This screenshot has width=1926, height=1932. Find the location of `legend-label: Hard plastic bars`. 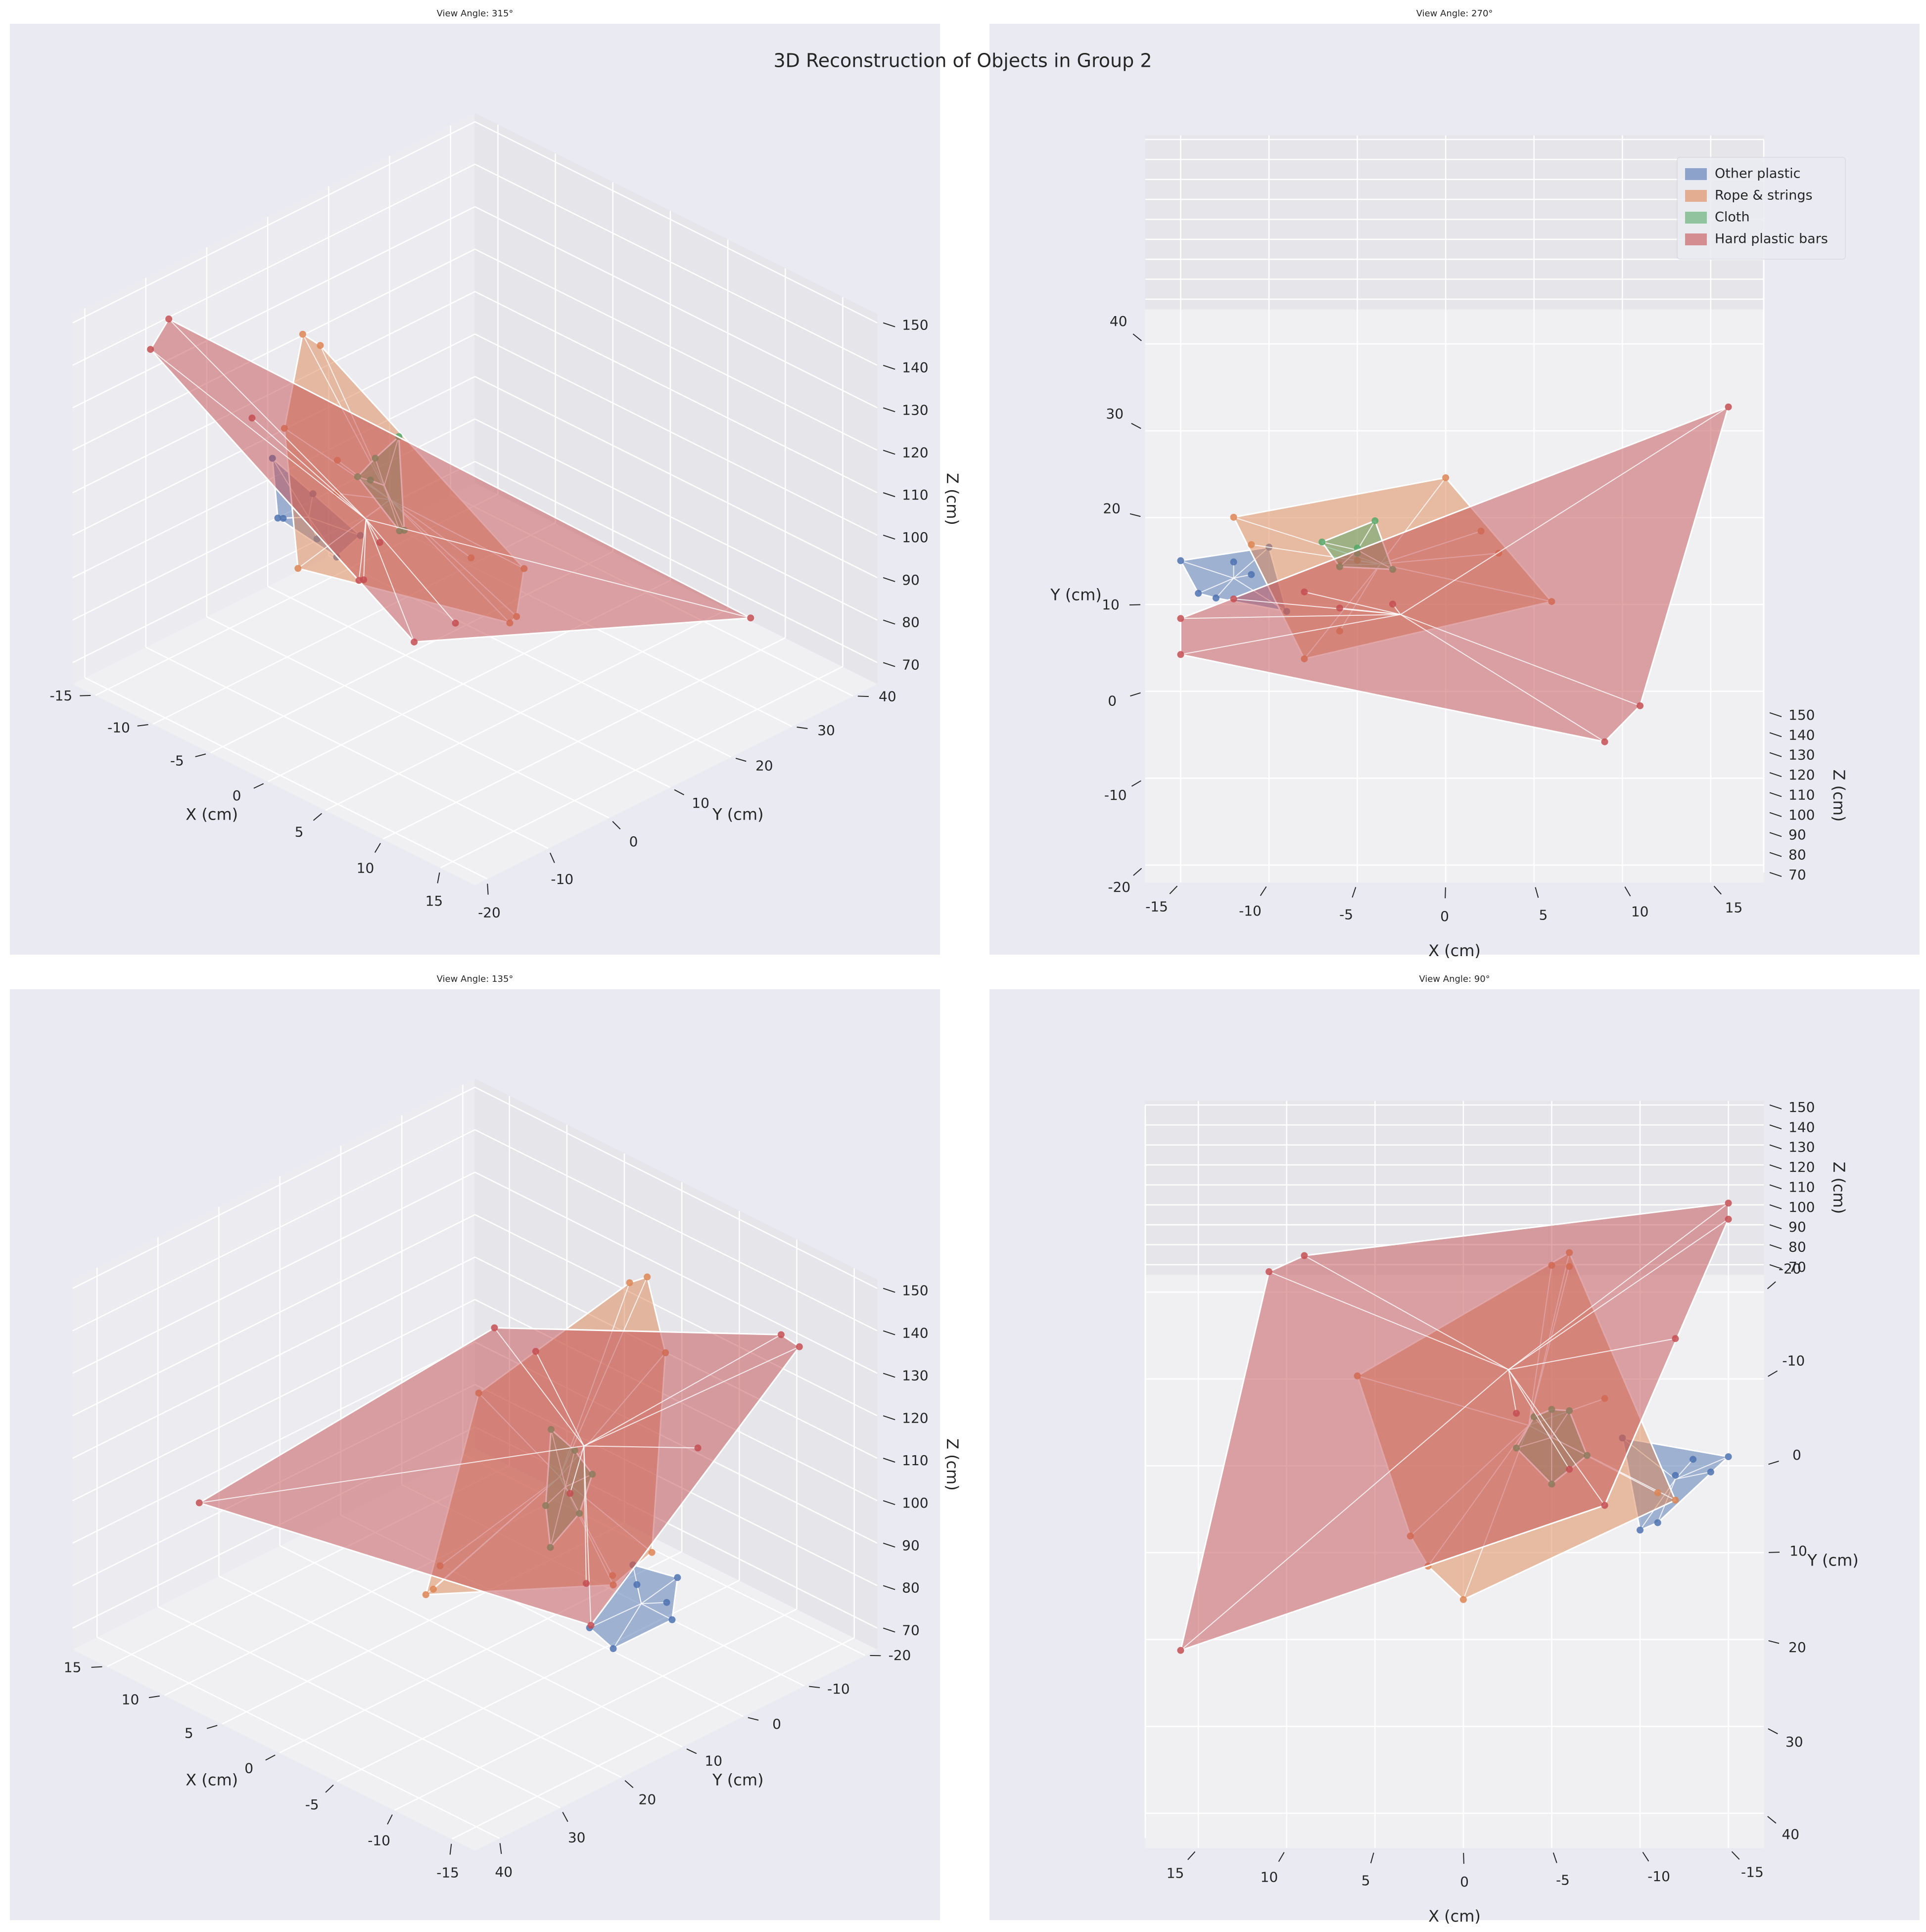

legend-label: Hard plastic bars is located at coordinates (1772, 239).